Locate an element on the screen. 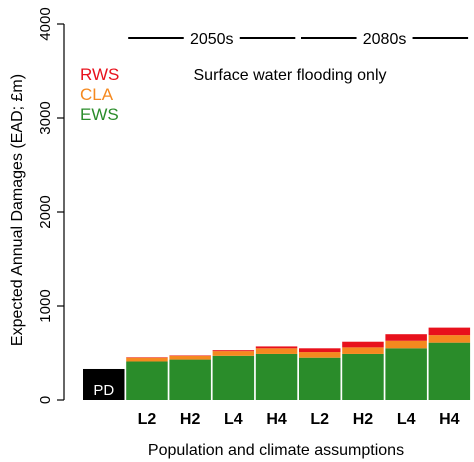 The image size is (474, 462). legend-cla: CLA is located at coordinates (97, 94).